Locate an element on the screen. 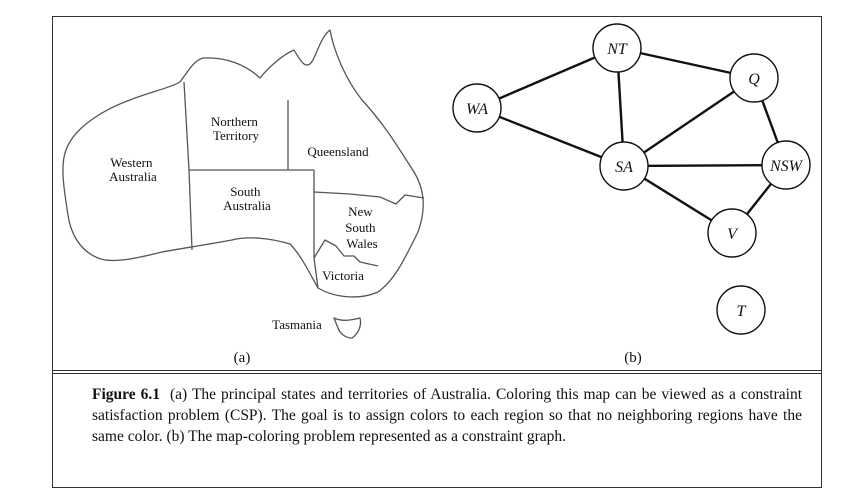 The height and width of the screenshot is (504, 854). node-label: SA is located at coordinates (624, 167).